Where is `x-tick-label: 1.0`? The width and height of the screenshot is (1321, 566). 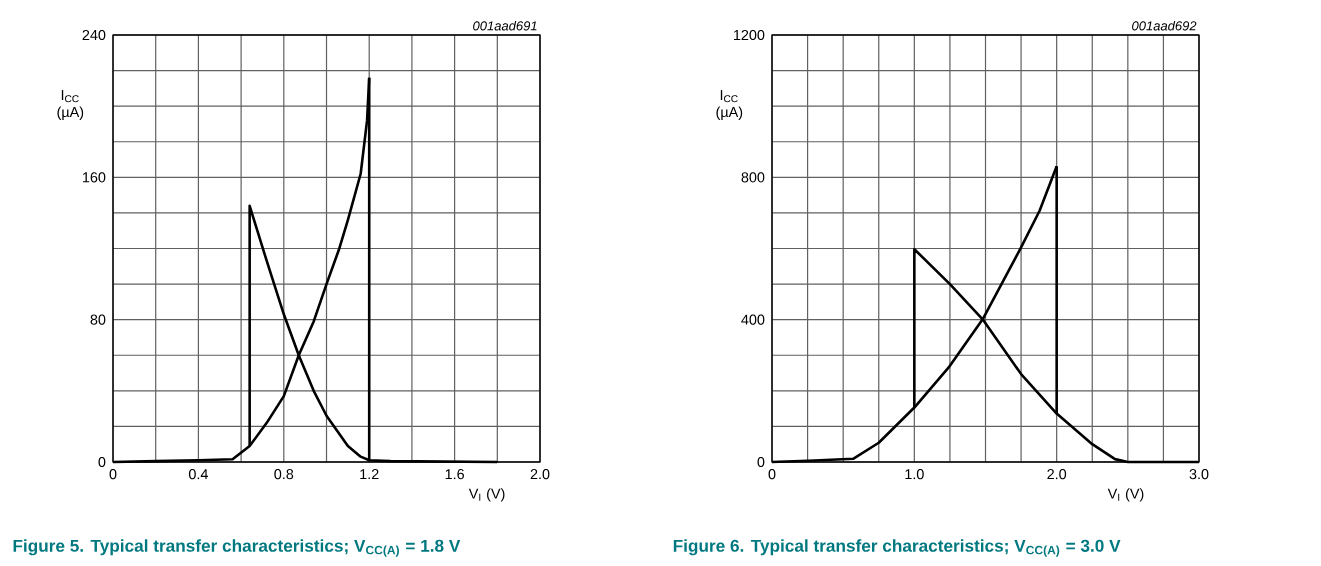 x-tick-label: 1.0 is located at coordinates (914, 474).